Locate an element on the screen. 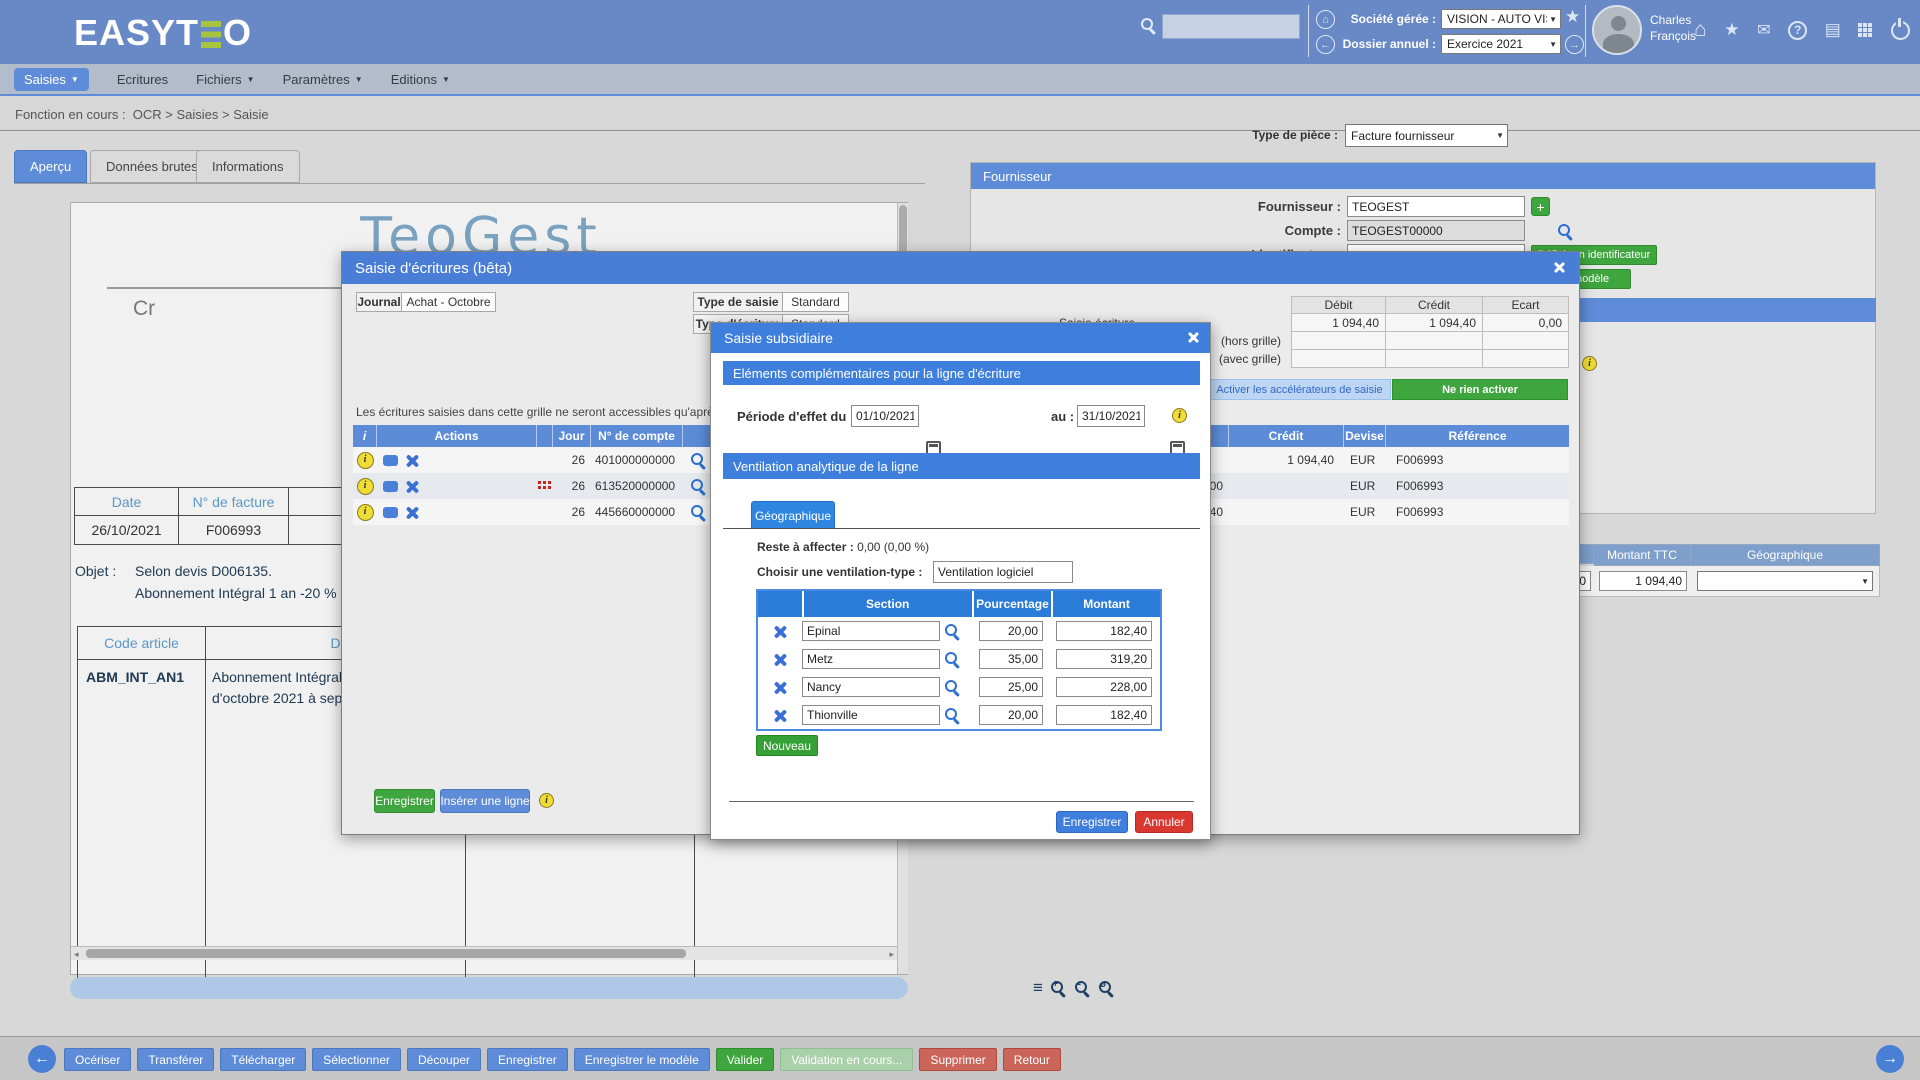  company-favorite-star-icon: ★ is located at coordinates (1573, 16).